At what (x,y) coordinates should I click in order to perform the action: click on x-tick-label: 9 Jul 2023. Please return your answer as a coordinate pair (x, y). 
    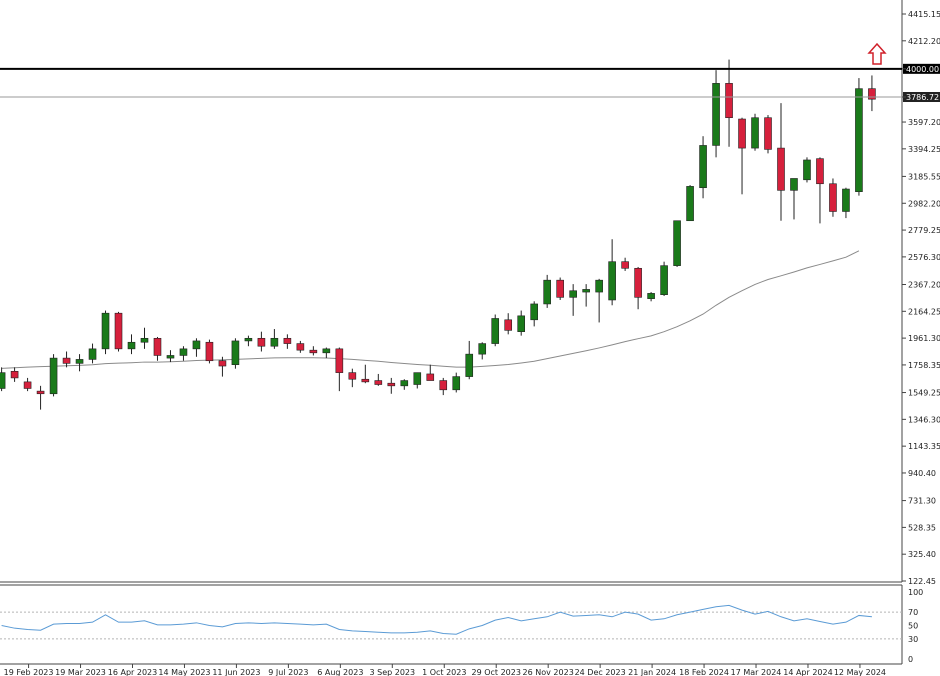
    Looking at the image, I should click on (288, 672).